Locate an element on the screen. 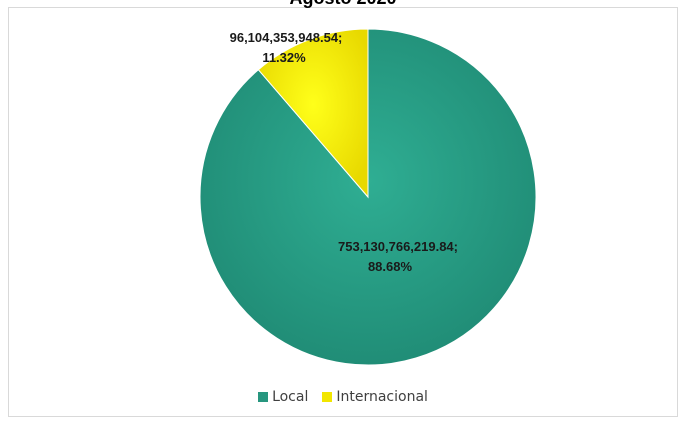 Image resolution: width=686 pixels, height=423 pixels. legend-swatch-local is located at coordinates (263, 397).